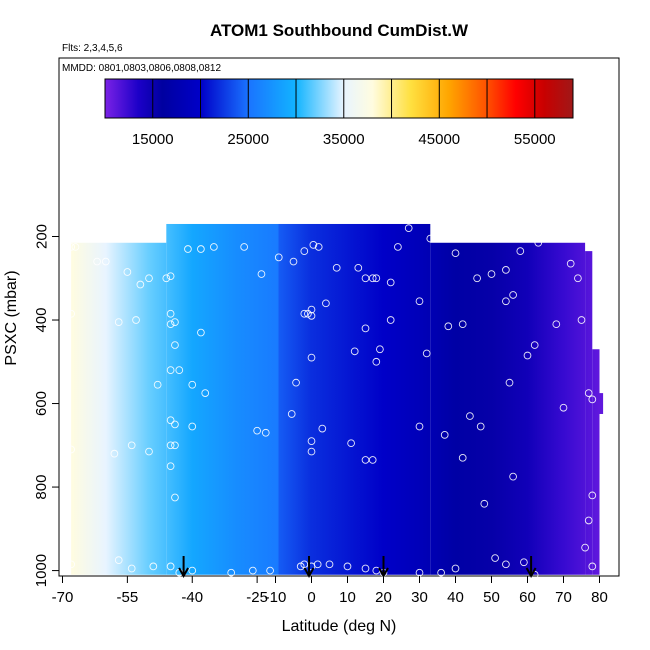 The image size is (650, 650). What do you see at coordinates (128, 597) in the screenshot?
I see `x-tick-label-1: -55` at bounding box center [128, 597].